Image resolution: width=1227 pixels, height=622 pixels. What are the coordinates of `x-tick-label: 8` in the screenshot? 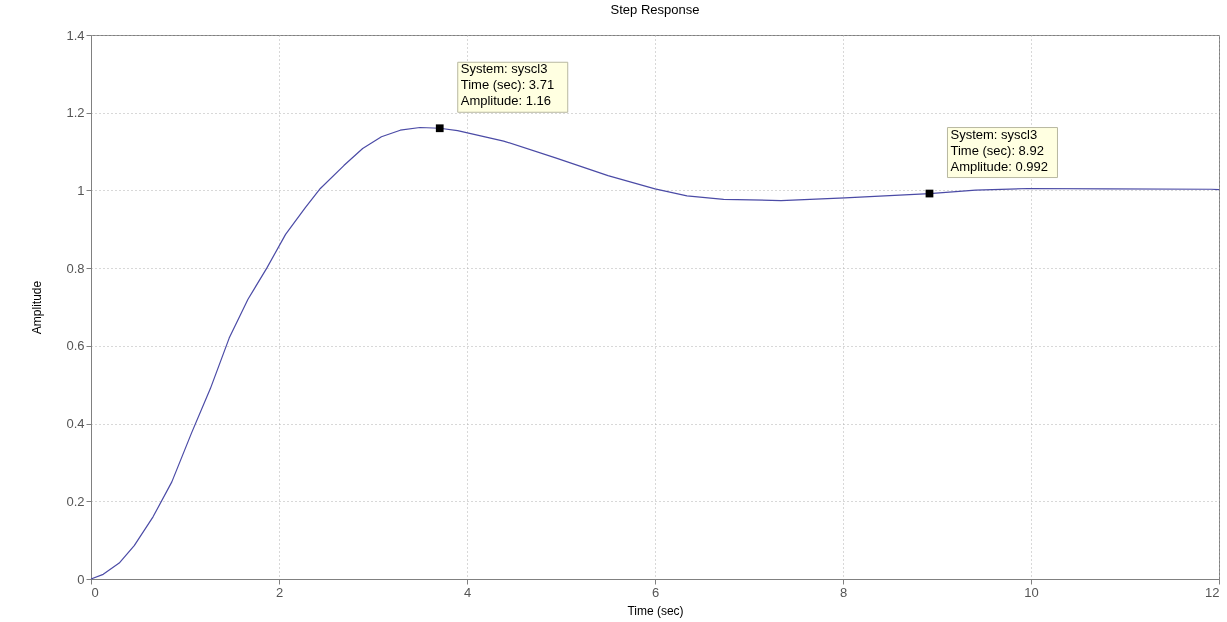 It's located at (843, 592).